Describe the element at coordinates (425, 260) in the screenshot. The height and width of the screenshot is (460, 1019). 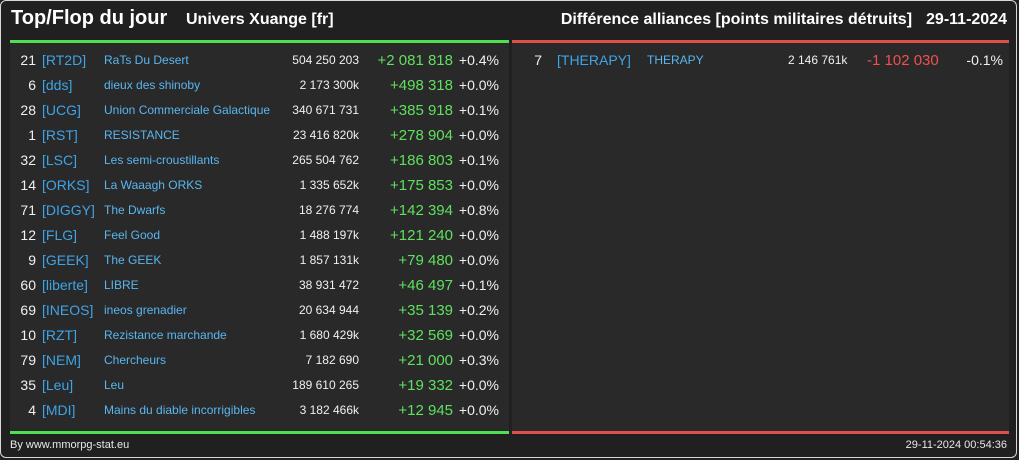
I see `alliance-diff: +79 480` at that location.